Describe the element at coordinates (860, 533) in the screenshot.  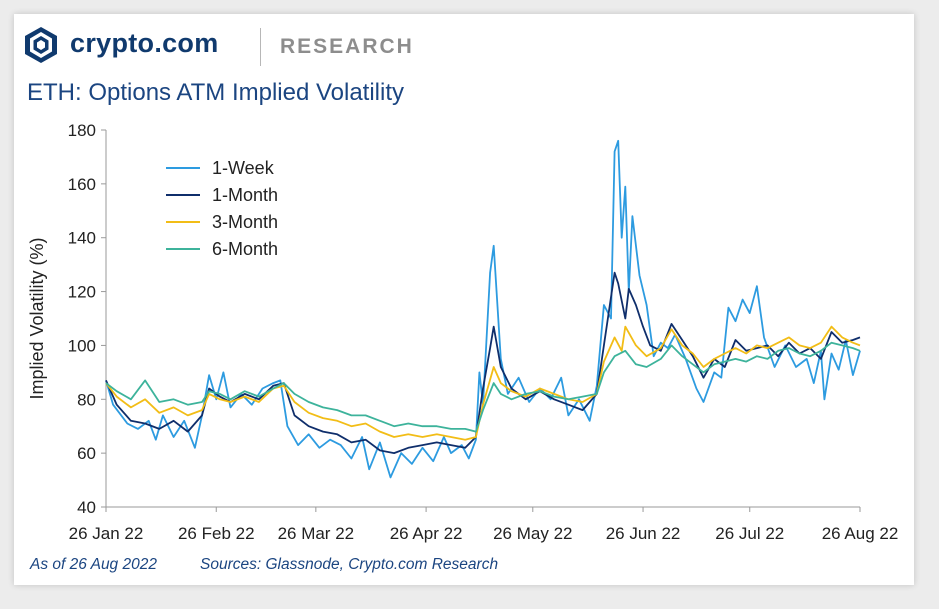
I see `x-tick-label: 26 Aug 22` at that location.